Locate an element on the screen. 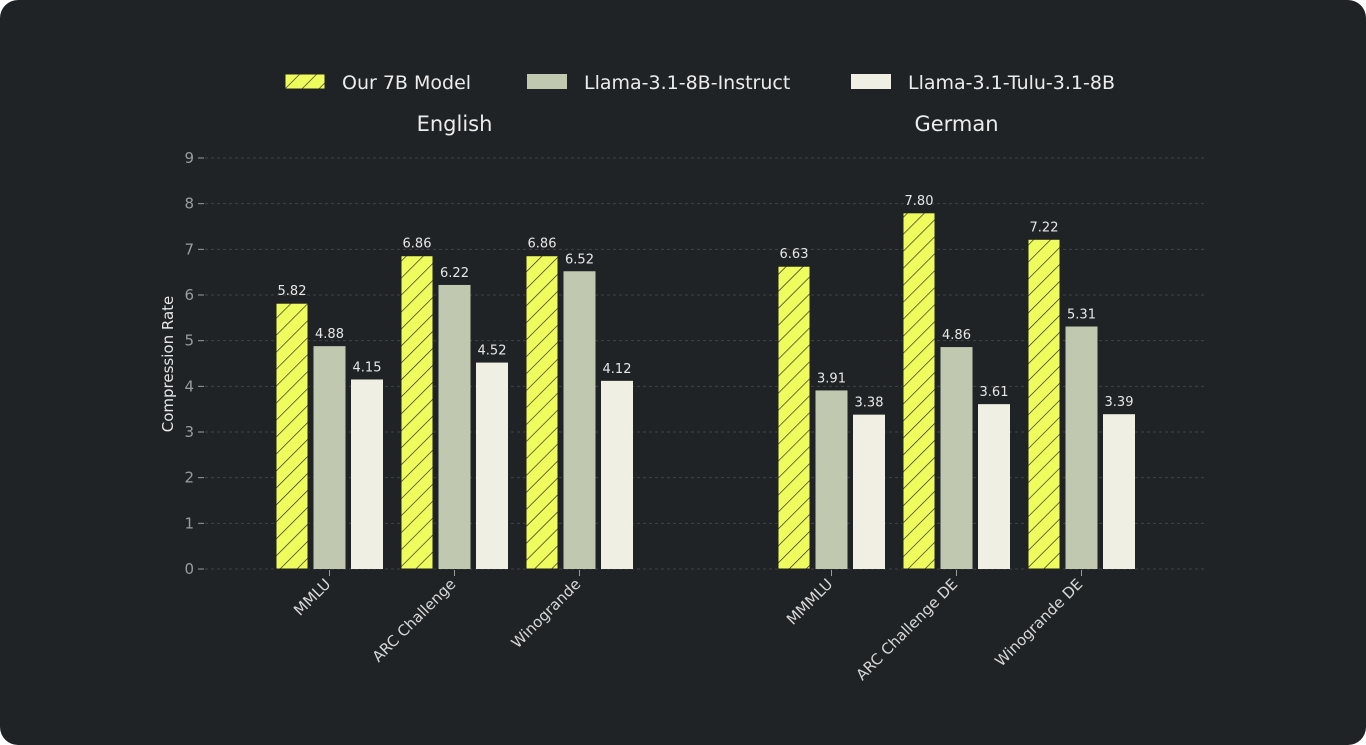 The height and width of the screenshot is (745, 1366). data-label: 7.22 is located at coordinates (1044, 227).